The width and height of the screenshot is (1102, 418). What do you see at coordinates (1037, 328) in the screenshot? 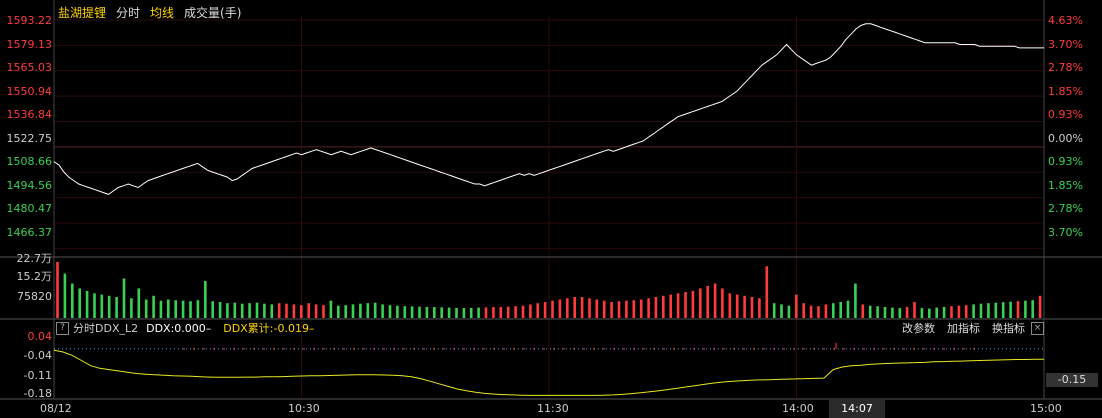
I see `close-icon: ×` at bounding box center [1037, 328].